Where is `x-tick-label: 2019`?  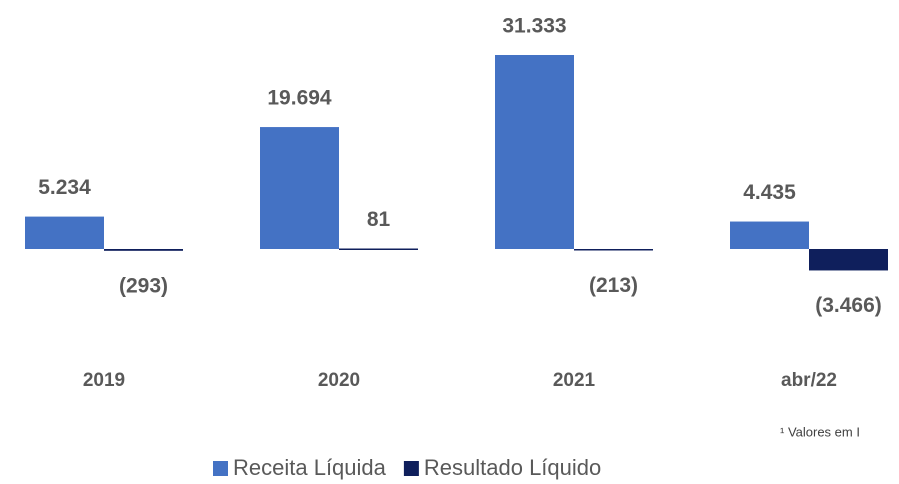
x-tick-label: 2019 is located at coordinates (104, 380).